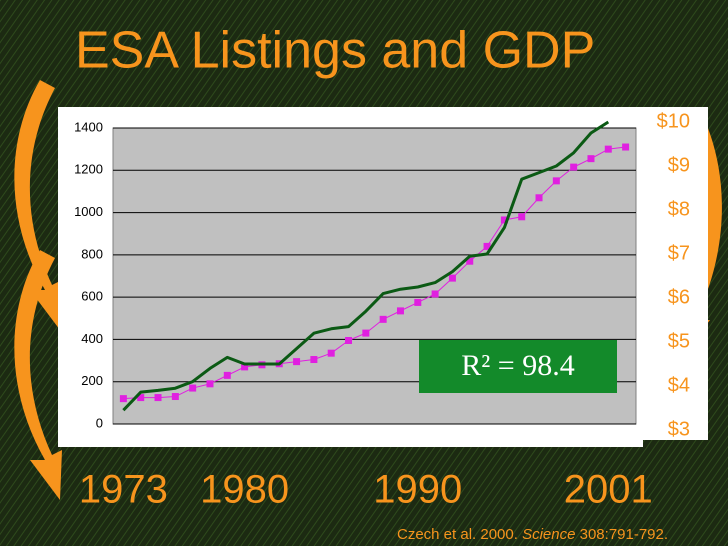  What do you see at coordinates (123, 490) in the screenshot?
I see `x-tick-label: 1973` at bounding box center [123, 490].